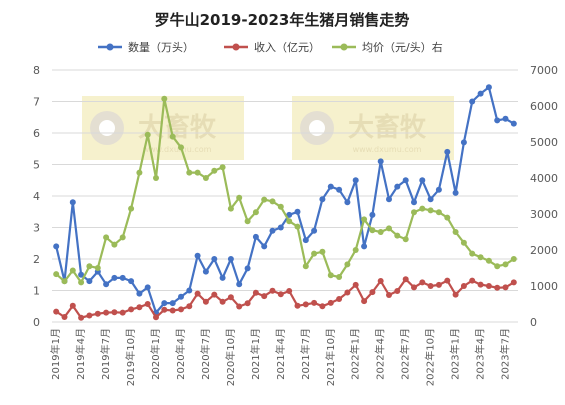 This screenshot has height=405, width=565. What do you see at coordinates (544, 70) in the screenshot?
I see `y-right-tick-label: 7000` at bounding box center [544, 70].